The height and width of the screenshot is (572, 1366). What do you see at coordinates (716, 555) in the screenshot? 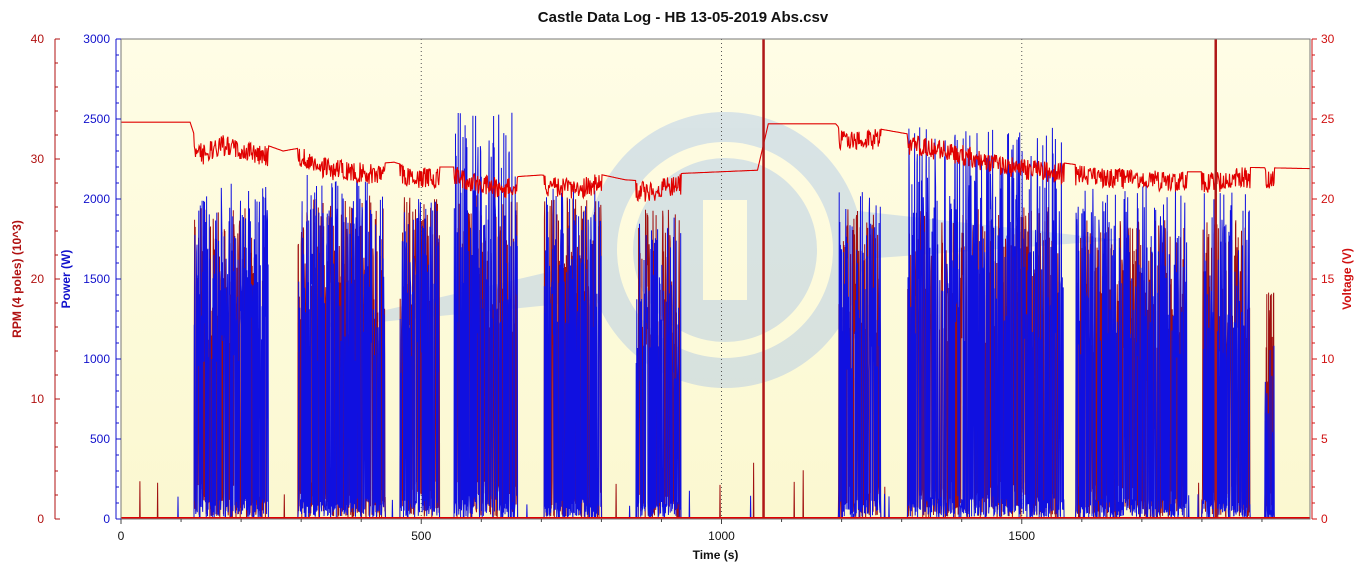
I see `x-axis-title: Time (s)` at bounding box center [716, 555].